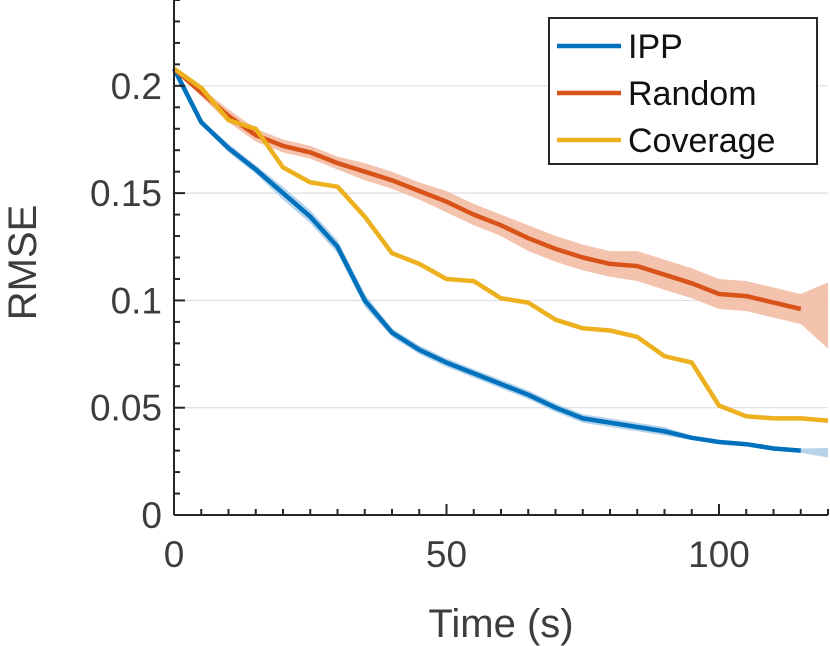  What do you see at coordinates (692, 94) in the screenshot?
I see `legend-label-random: Random` at bounding box center [692, 94].